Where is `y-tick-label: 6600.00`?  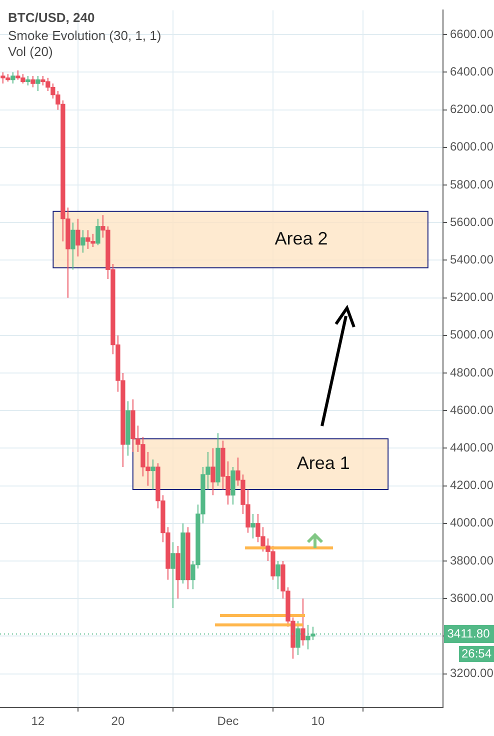
y-tick-label: 6600.00 is located at coordinates (472, 33).